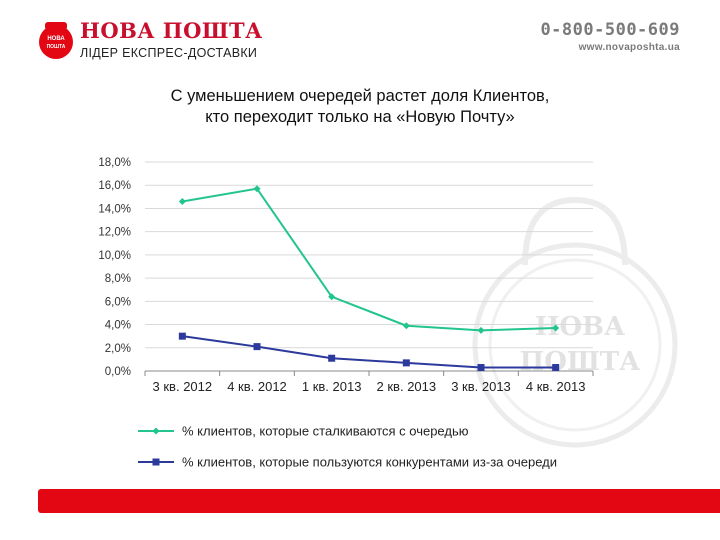 This screenshot has height=540, width=720. I want to click on x-tick-label: 2 кв. 2013, so click(407, 386).